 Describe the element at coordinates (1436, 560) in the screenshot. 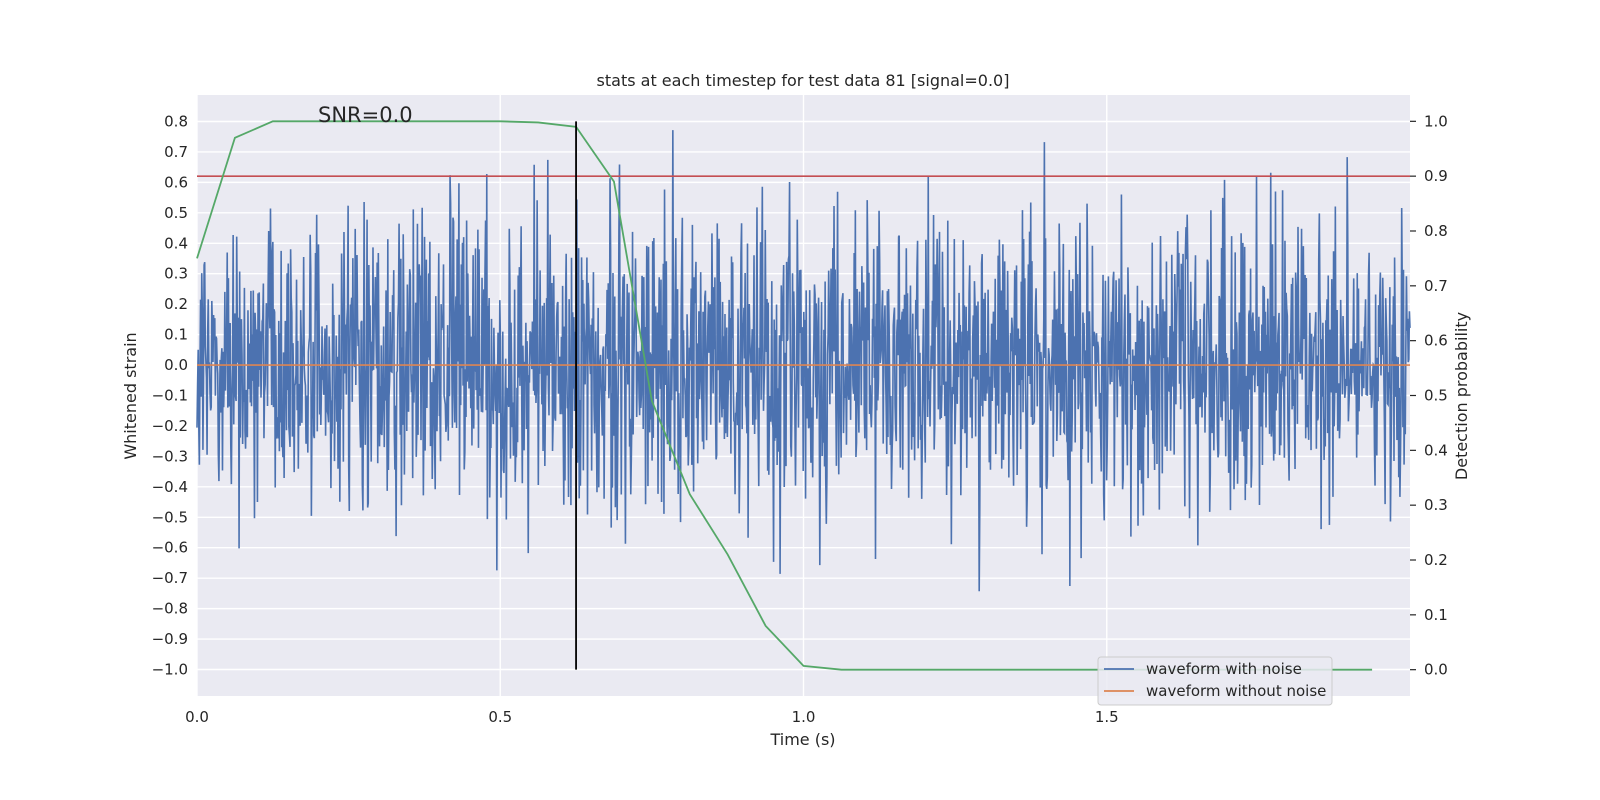

I see `right-tick-label: 0.2` at that location.